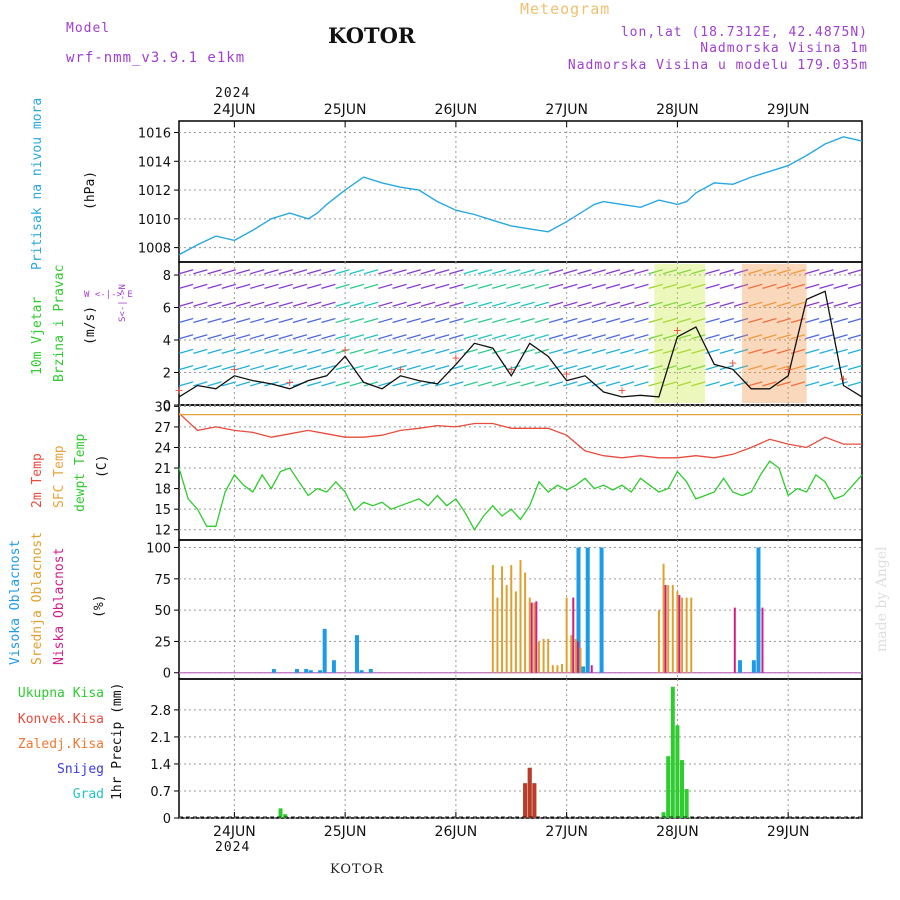 The height and width of the screenshot is (900, 900). Describe the element at coordinates (162, 531) in the screenshot. I see `y-tick-label: 12` at that location.